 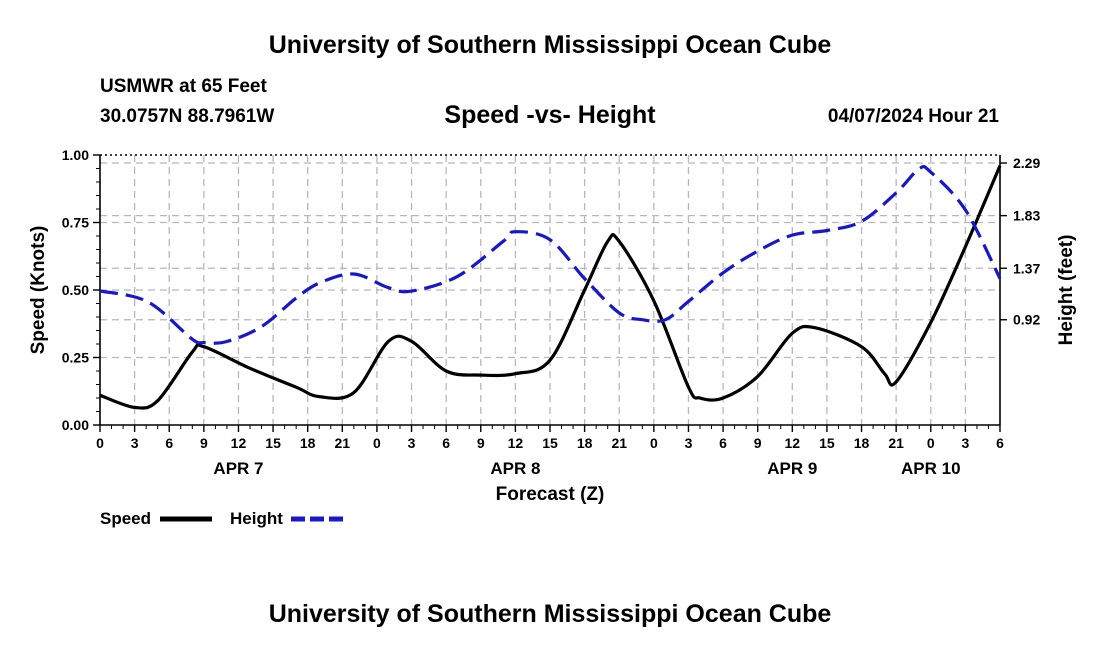 I want to click on day-label: APR 9, so click(x=792, y=468).